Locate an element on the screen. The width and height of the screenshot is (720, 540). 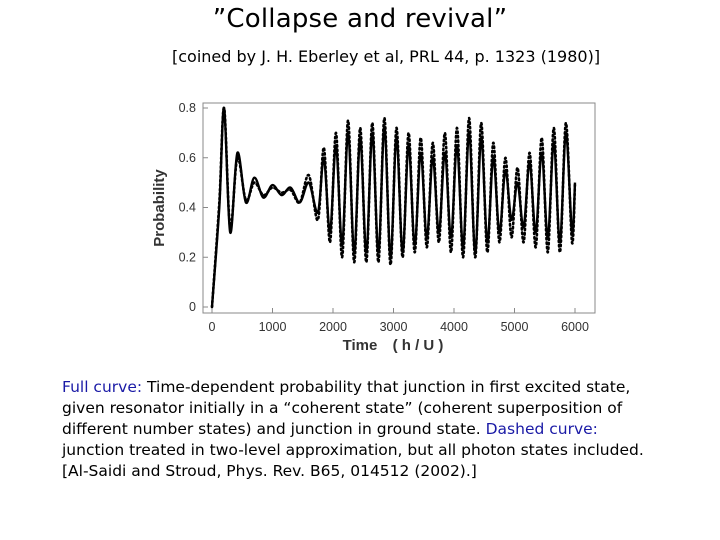
x-tick-label: 4000 is located at coordinates (454, 327).